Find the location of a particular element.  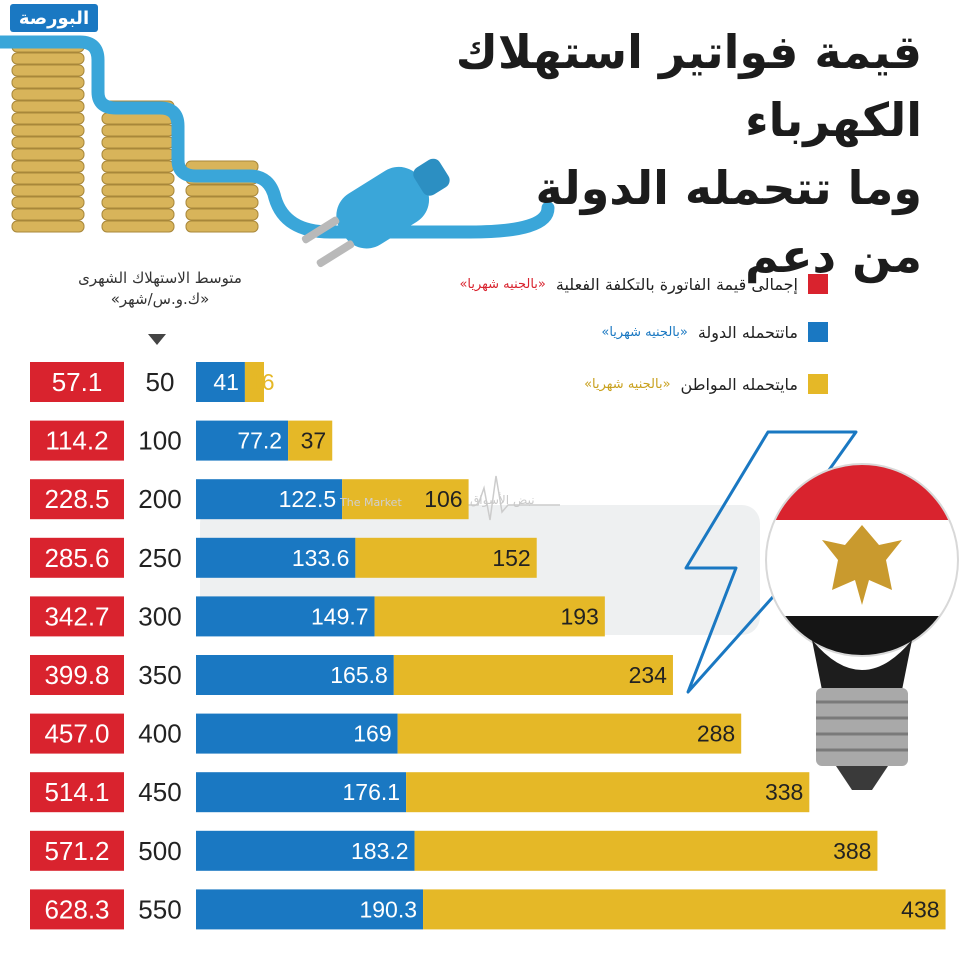

citizen-share-label: 234 is located at coordinates (648, 675).